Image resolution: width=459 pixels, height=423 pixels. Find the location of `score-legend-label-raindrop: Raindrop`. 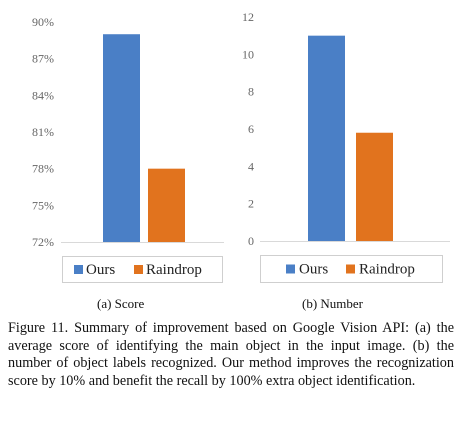

score-legend-label-raindrop: Raindrop is located at coordinates (174, 270).